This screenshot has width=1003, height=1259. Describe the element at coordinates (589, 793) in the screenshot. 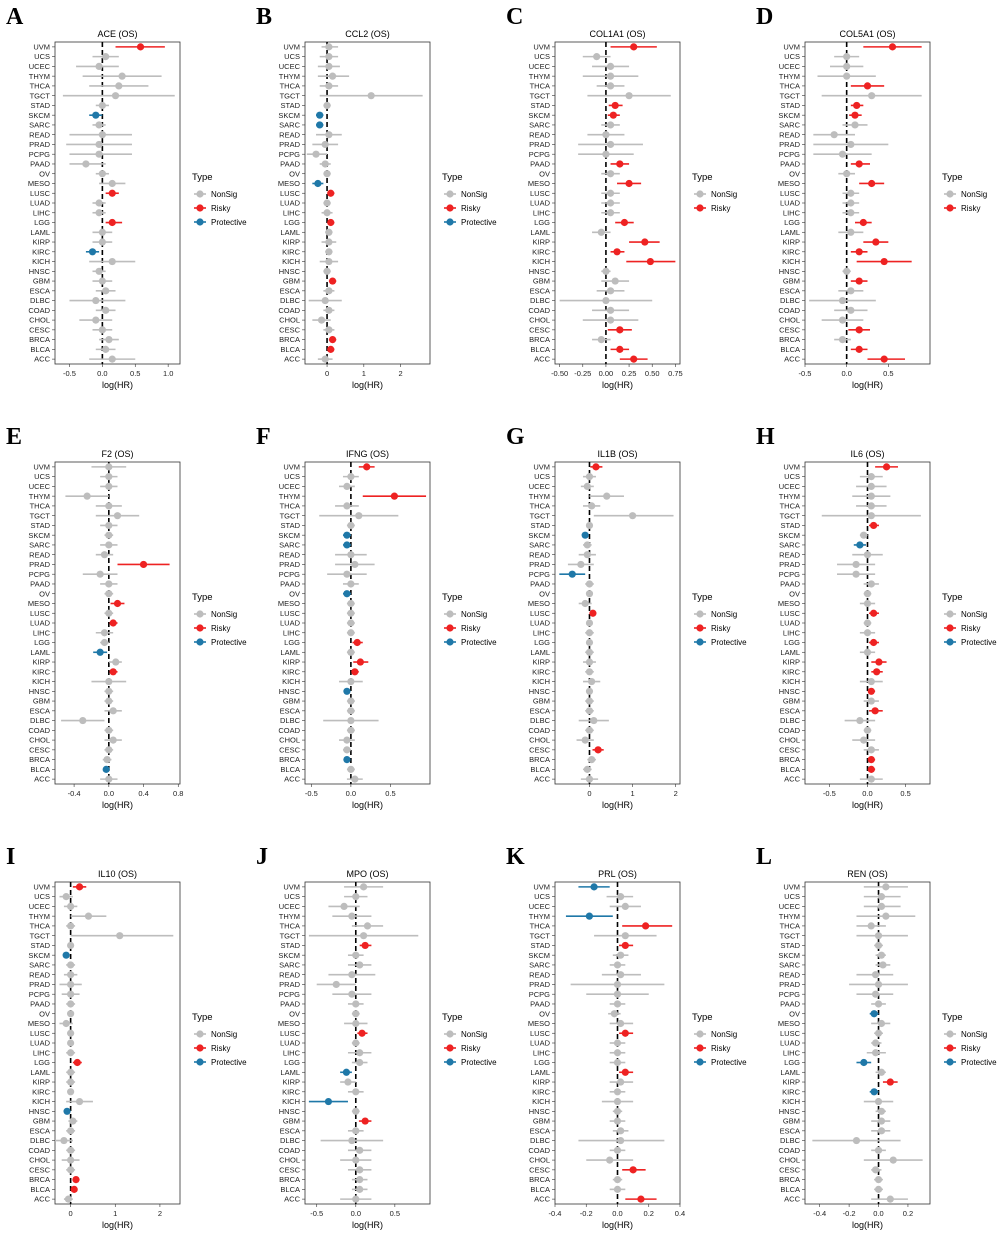

I see `x-tick-label: 0` at that location.